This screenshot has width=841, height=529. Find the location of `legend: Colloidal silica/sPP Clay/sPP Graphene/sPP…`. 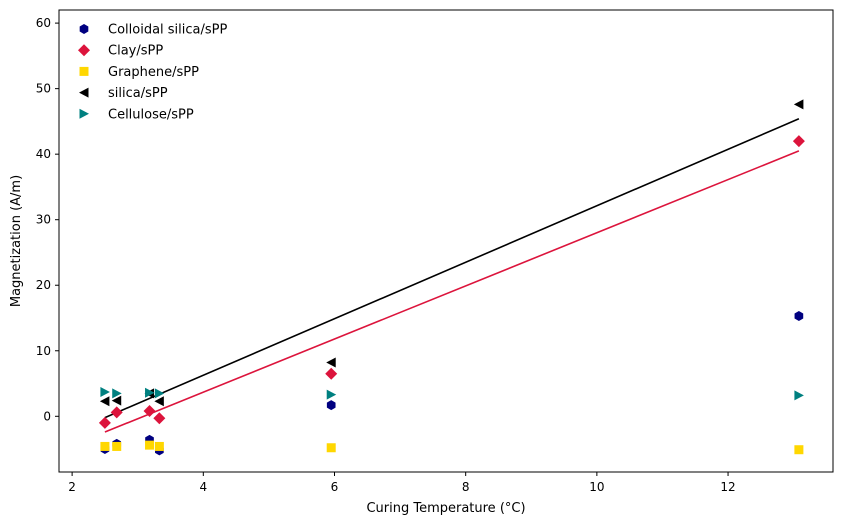

legend: Colloidal silica/sPP Clay/sPP Graphene/sPP… is located at coordinates (152, 72).